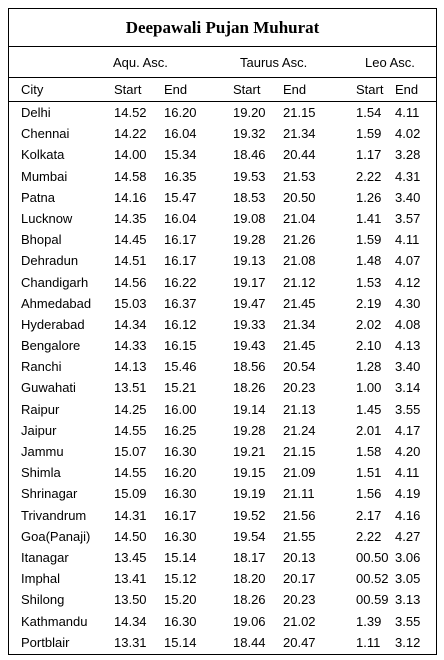 The image size is (444, 660). What do you see at coordinates (249, 112) in the screenshot?
I see `cell-taurus-start: 19.20` at bounding box center [249, 112].